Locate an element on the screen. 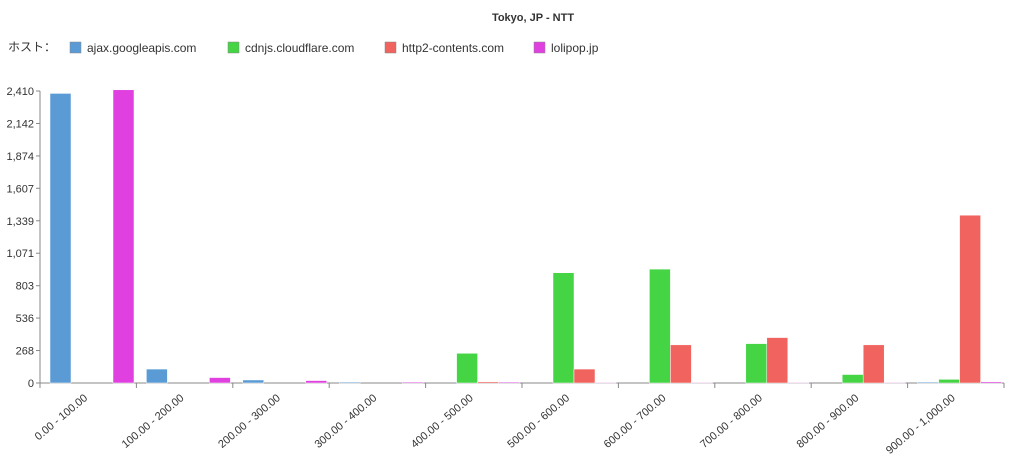  y-tick-label: 1,071 is located at coordinates (20, 254).